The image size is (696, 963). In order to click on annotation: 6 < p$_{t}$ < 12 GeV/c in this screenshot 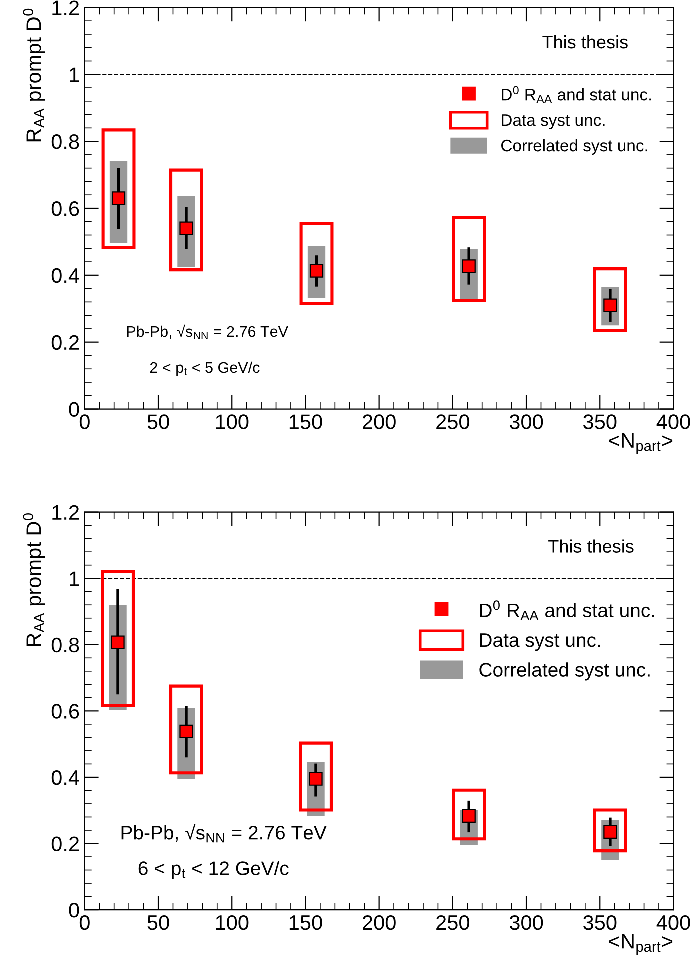, I will do `click(213, 870)`.